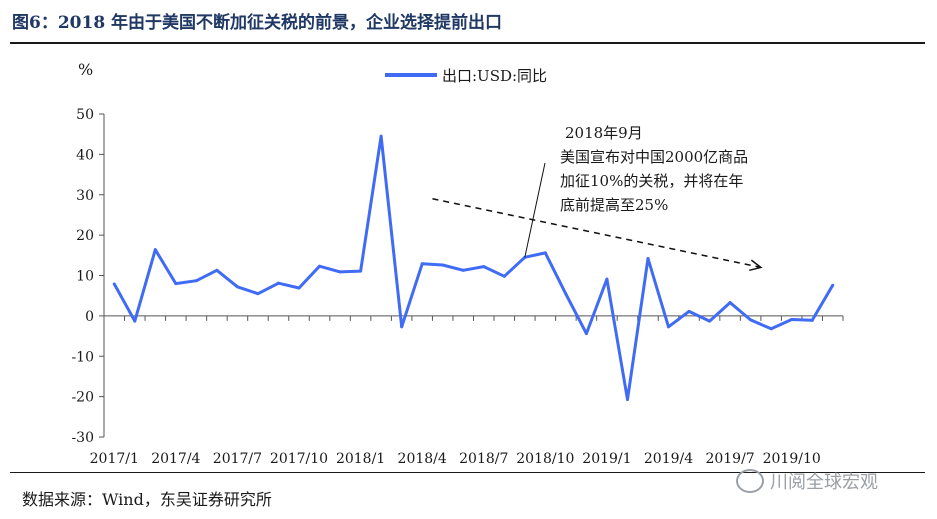 The image size is (937, 519). What do you see at coordinates (597, 233) in the screenshot?
I see `trend-arrow` at bounding box center [597, 233].